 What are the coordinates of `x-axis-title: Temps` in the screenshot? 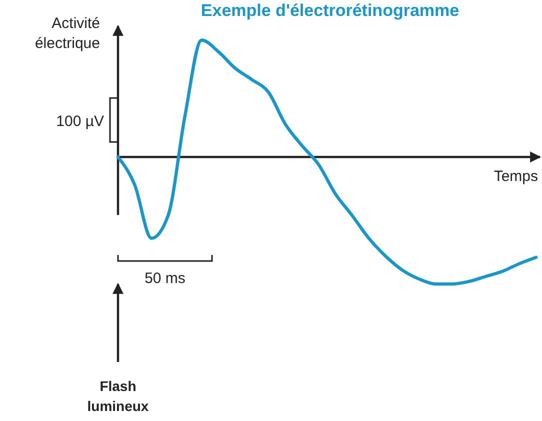 It's located at (516, 176).